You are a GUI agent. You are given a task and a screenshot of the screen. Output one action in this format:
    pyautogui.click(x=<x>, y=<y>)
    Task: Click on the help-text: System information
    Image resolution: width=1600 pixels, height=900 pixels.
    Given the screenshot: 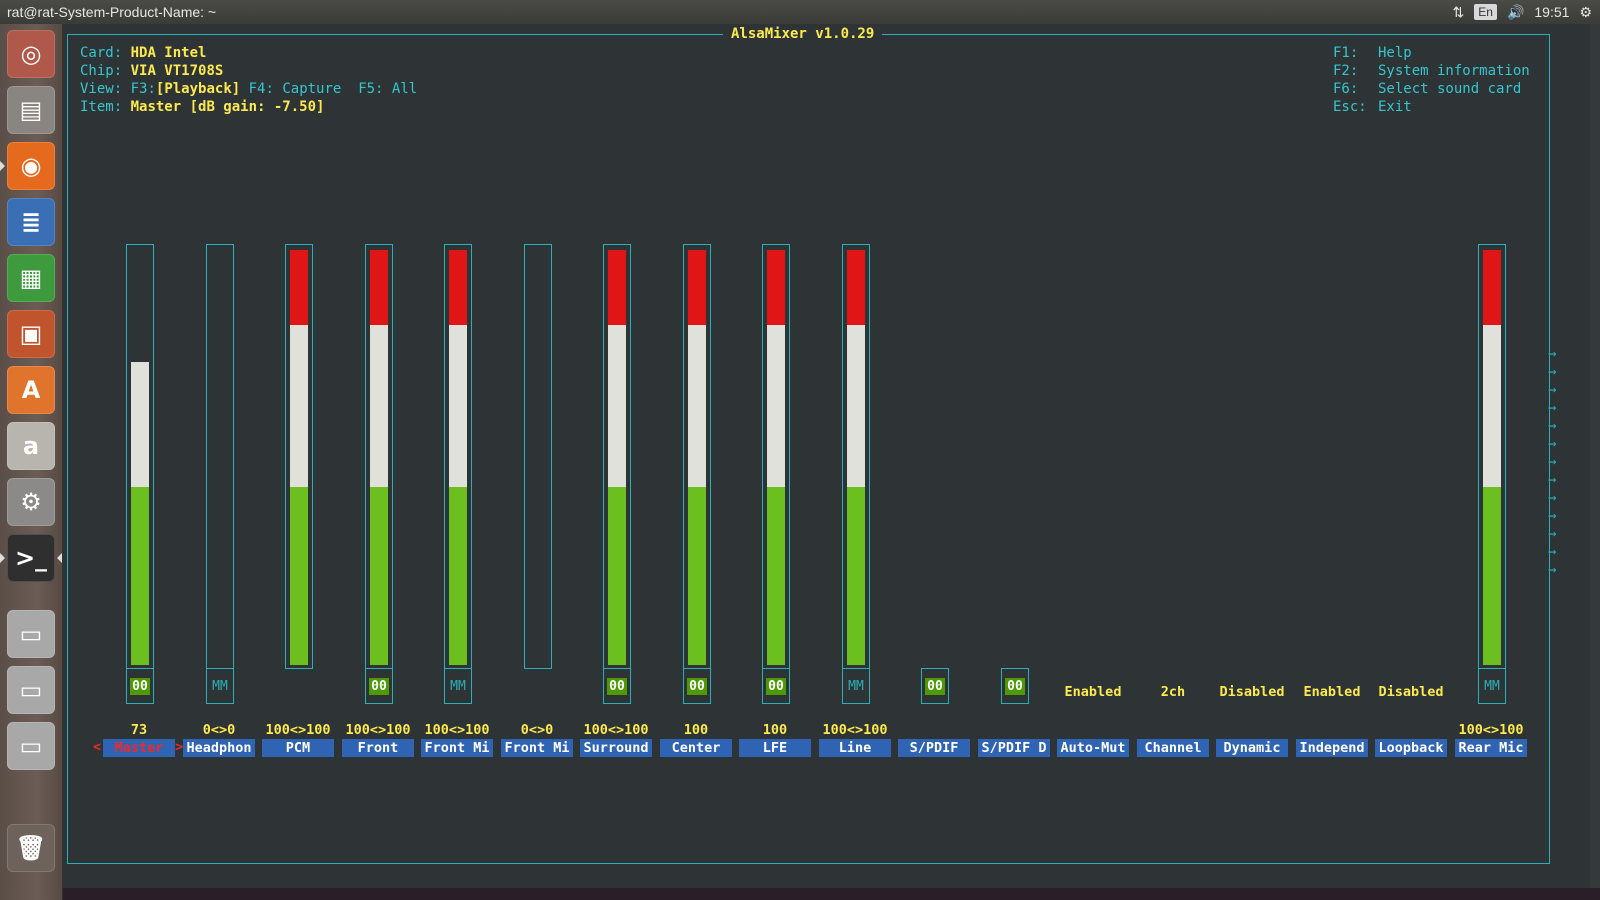 What is the action you would take?
    pyautogui.click(x=1454, y=71)
    